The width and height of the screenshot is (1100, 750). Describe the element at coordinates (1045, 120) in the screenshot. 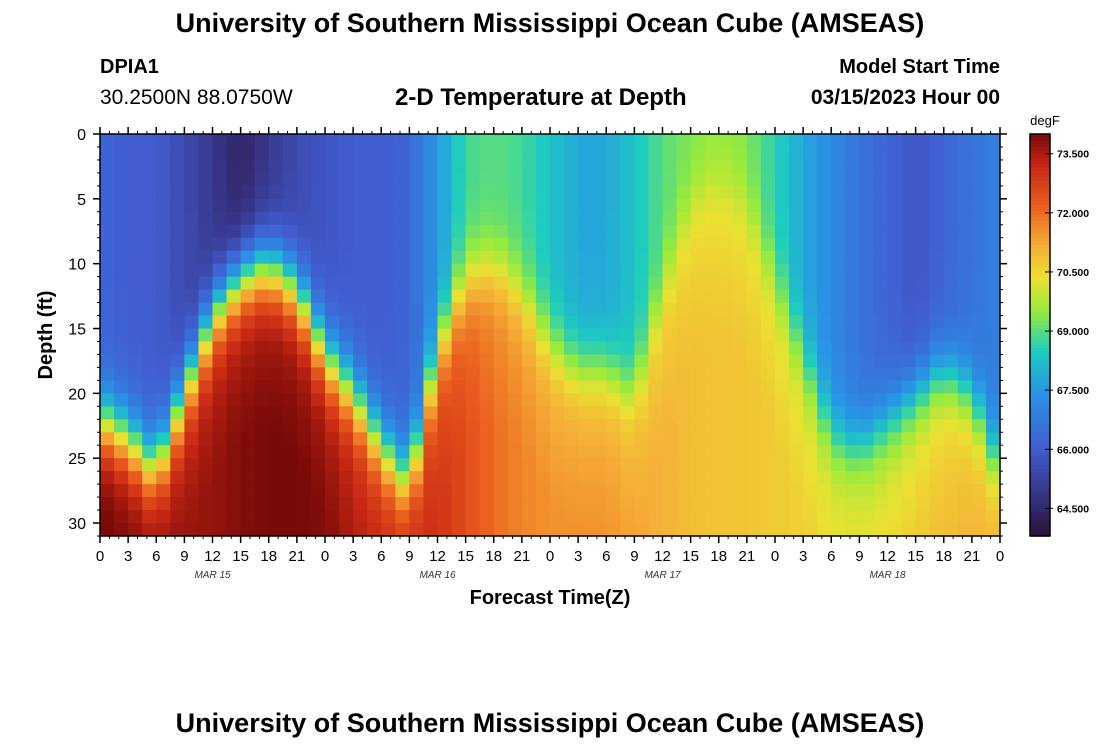

I see `colorbar-unit: degF` at that location.